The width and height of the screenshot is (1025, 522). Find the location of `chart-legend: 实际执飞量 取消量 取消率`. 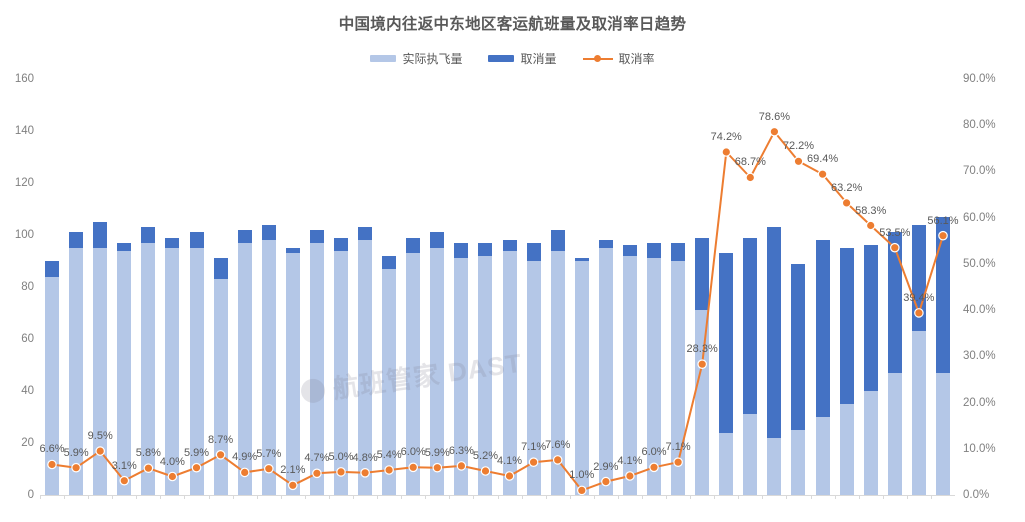

chart-legend: 实际执飞量 取消量 取消率 is located at coordinates (512, 58).